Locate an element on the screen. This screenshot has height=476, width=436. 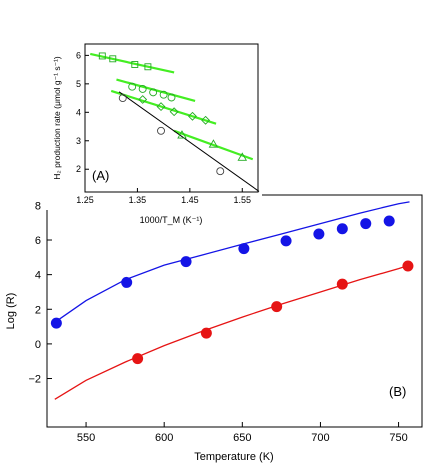
x-axis-label-a: 1000/T_M (K⁻¹) is located at coordinates (171, 220).